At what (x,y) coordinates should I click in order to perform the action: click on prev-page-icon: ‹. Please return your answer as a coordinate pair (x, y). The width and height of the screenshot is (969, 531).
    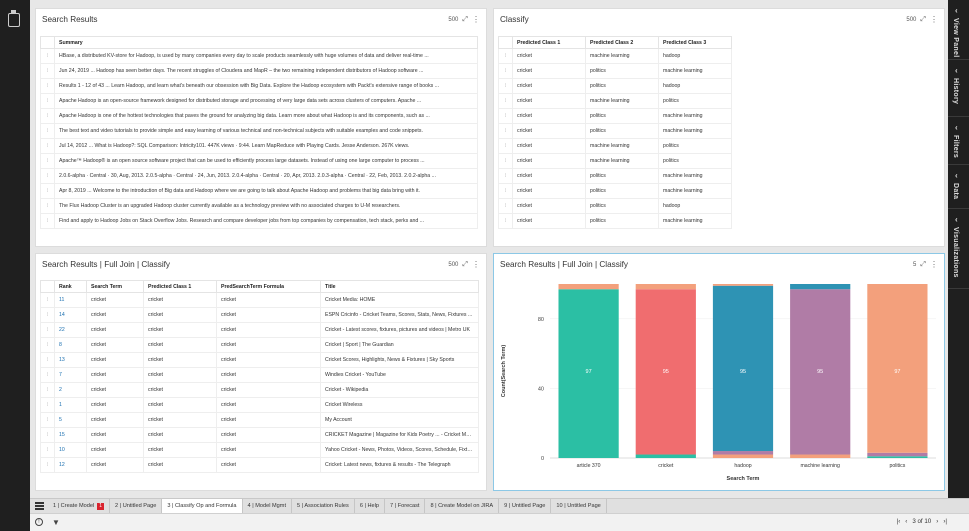
    Looking at the image, I should click on (906, 521).